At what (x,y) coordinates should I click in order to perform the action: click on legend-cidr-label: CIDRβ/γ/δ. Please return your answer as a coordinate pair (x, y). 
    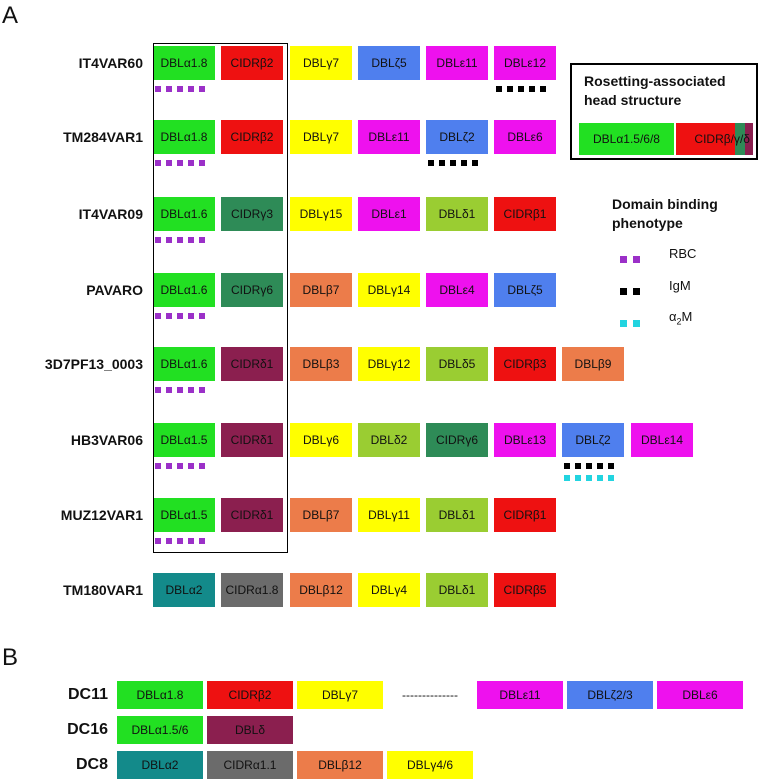
    Looking at the image, I should click on (722, 139).